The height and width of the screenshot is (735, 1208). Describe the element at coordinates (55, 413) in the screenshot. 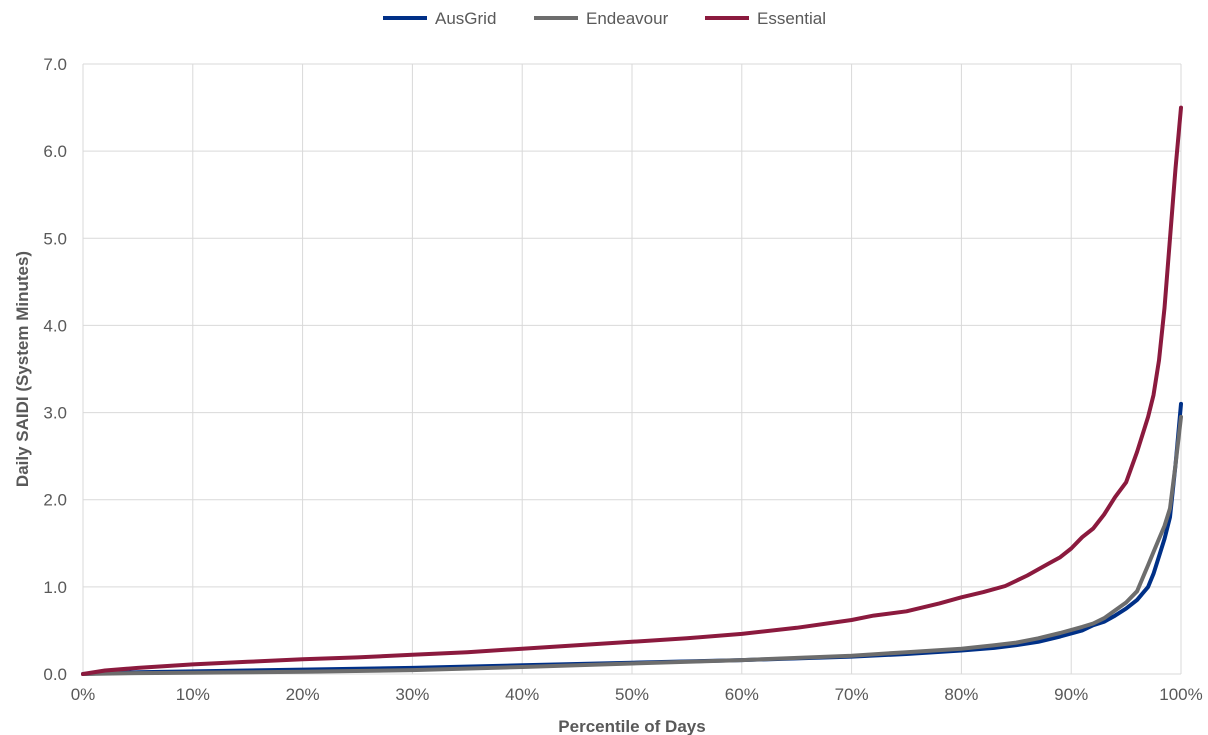

I see `y-tick-label: 3.0` at that location.